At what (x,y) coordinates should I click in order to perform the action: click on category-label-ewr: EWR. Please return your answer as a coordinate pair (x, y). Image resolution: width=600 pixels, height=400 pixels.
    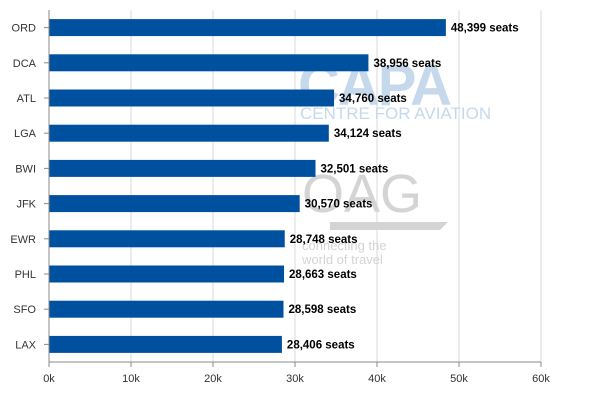
    Looking at the image, I should click on (23, 240).